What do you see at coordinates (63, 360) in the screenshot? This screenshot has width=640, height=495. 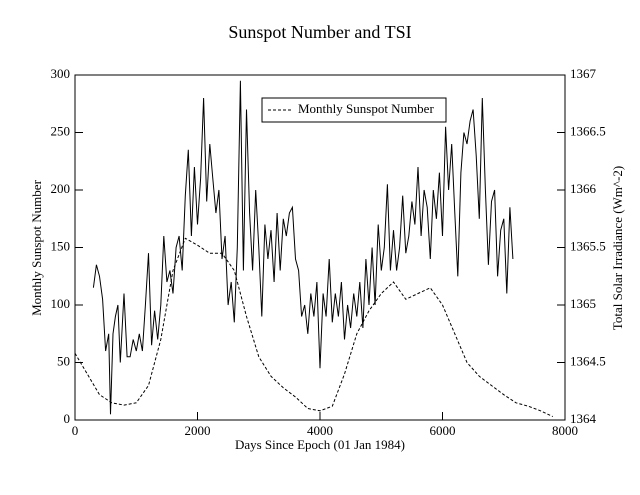 I see `y-tick-label: 50` at bounding box center [63, 360].